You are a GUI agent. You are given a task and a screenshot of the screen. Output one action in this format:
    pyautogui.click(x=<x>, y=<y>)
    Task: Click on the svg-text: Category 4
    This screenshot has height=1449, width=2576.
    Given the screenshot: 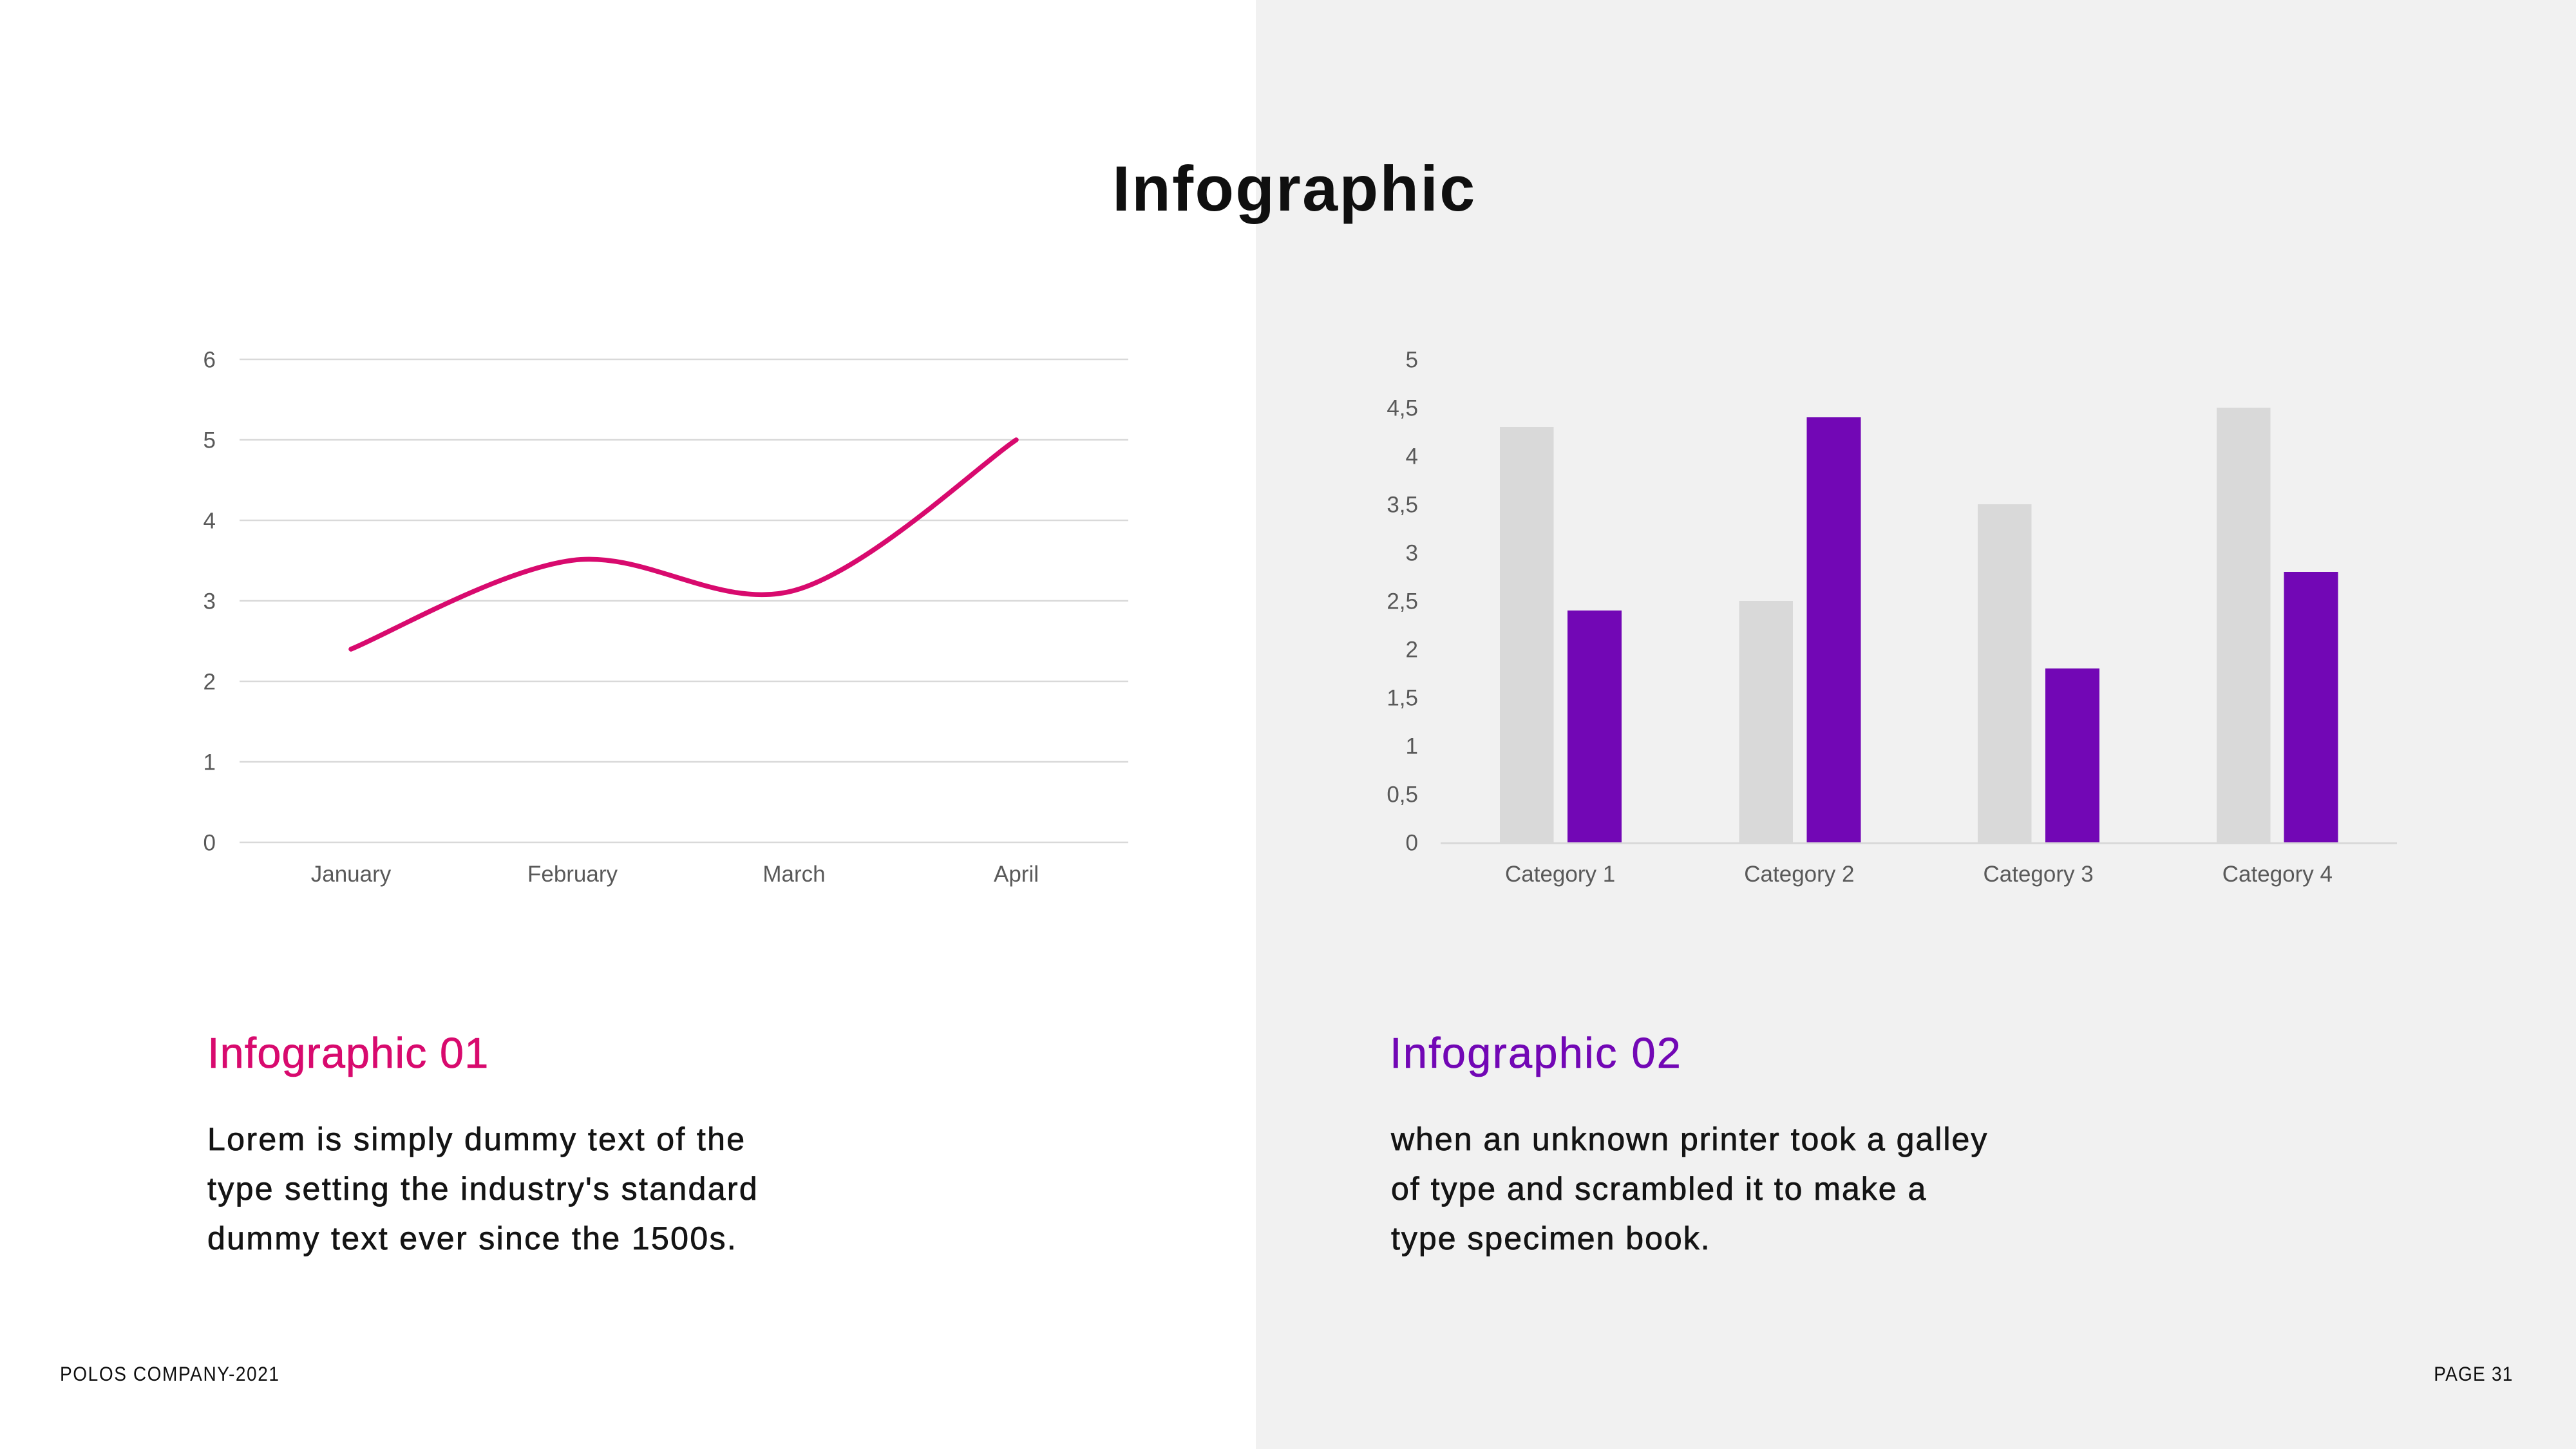 What is the action you would take?
    pyautogui.click(x=2277, y=875)
    